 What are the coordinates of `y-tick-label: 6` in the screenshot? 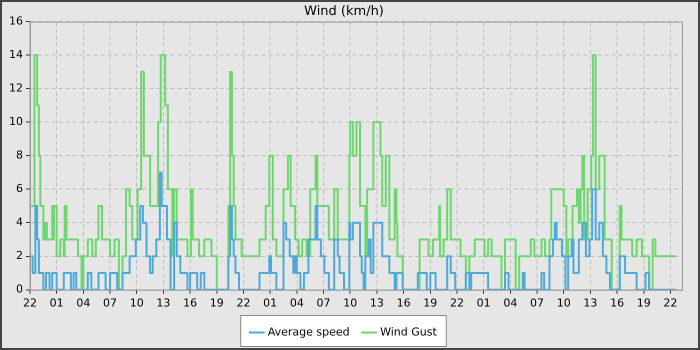 It's located at (19, 189).